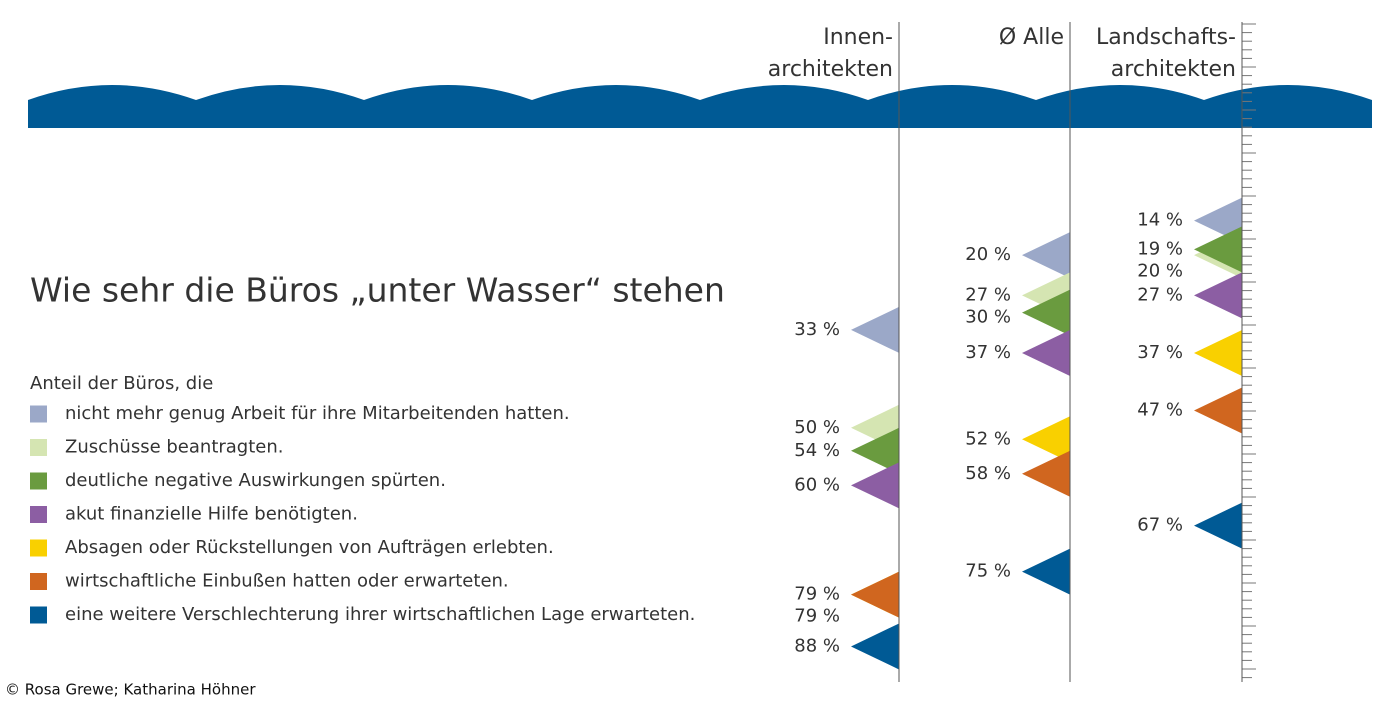  What do you see at coordinates (1165, 53) in the screenshot?
I see `column-header: Landschafts- architekten` at bounding box center [1165, 53].